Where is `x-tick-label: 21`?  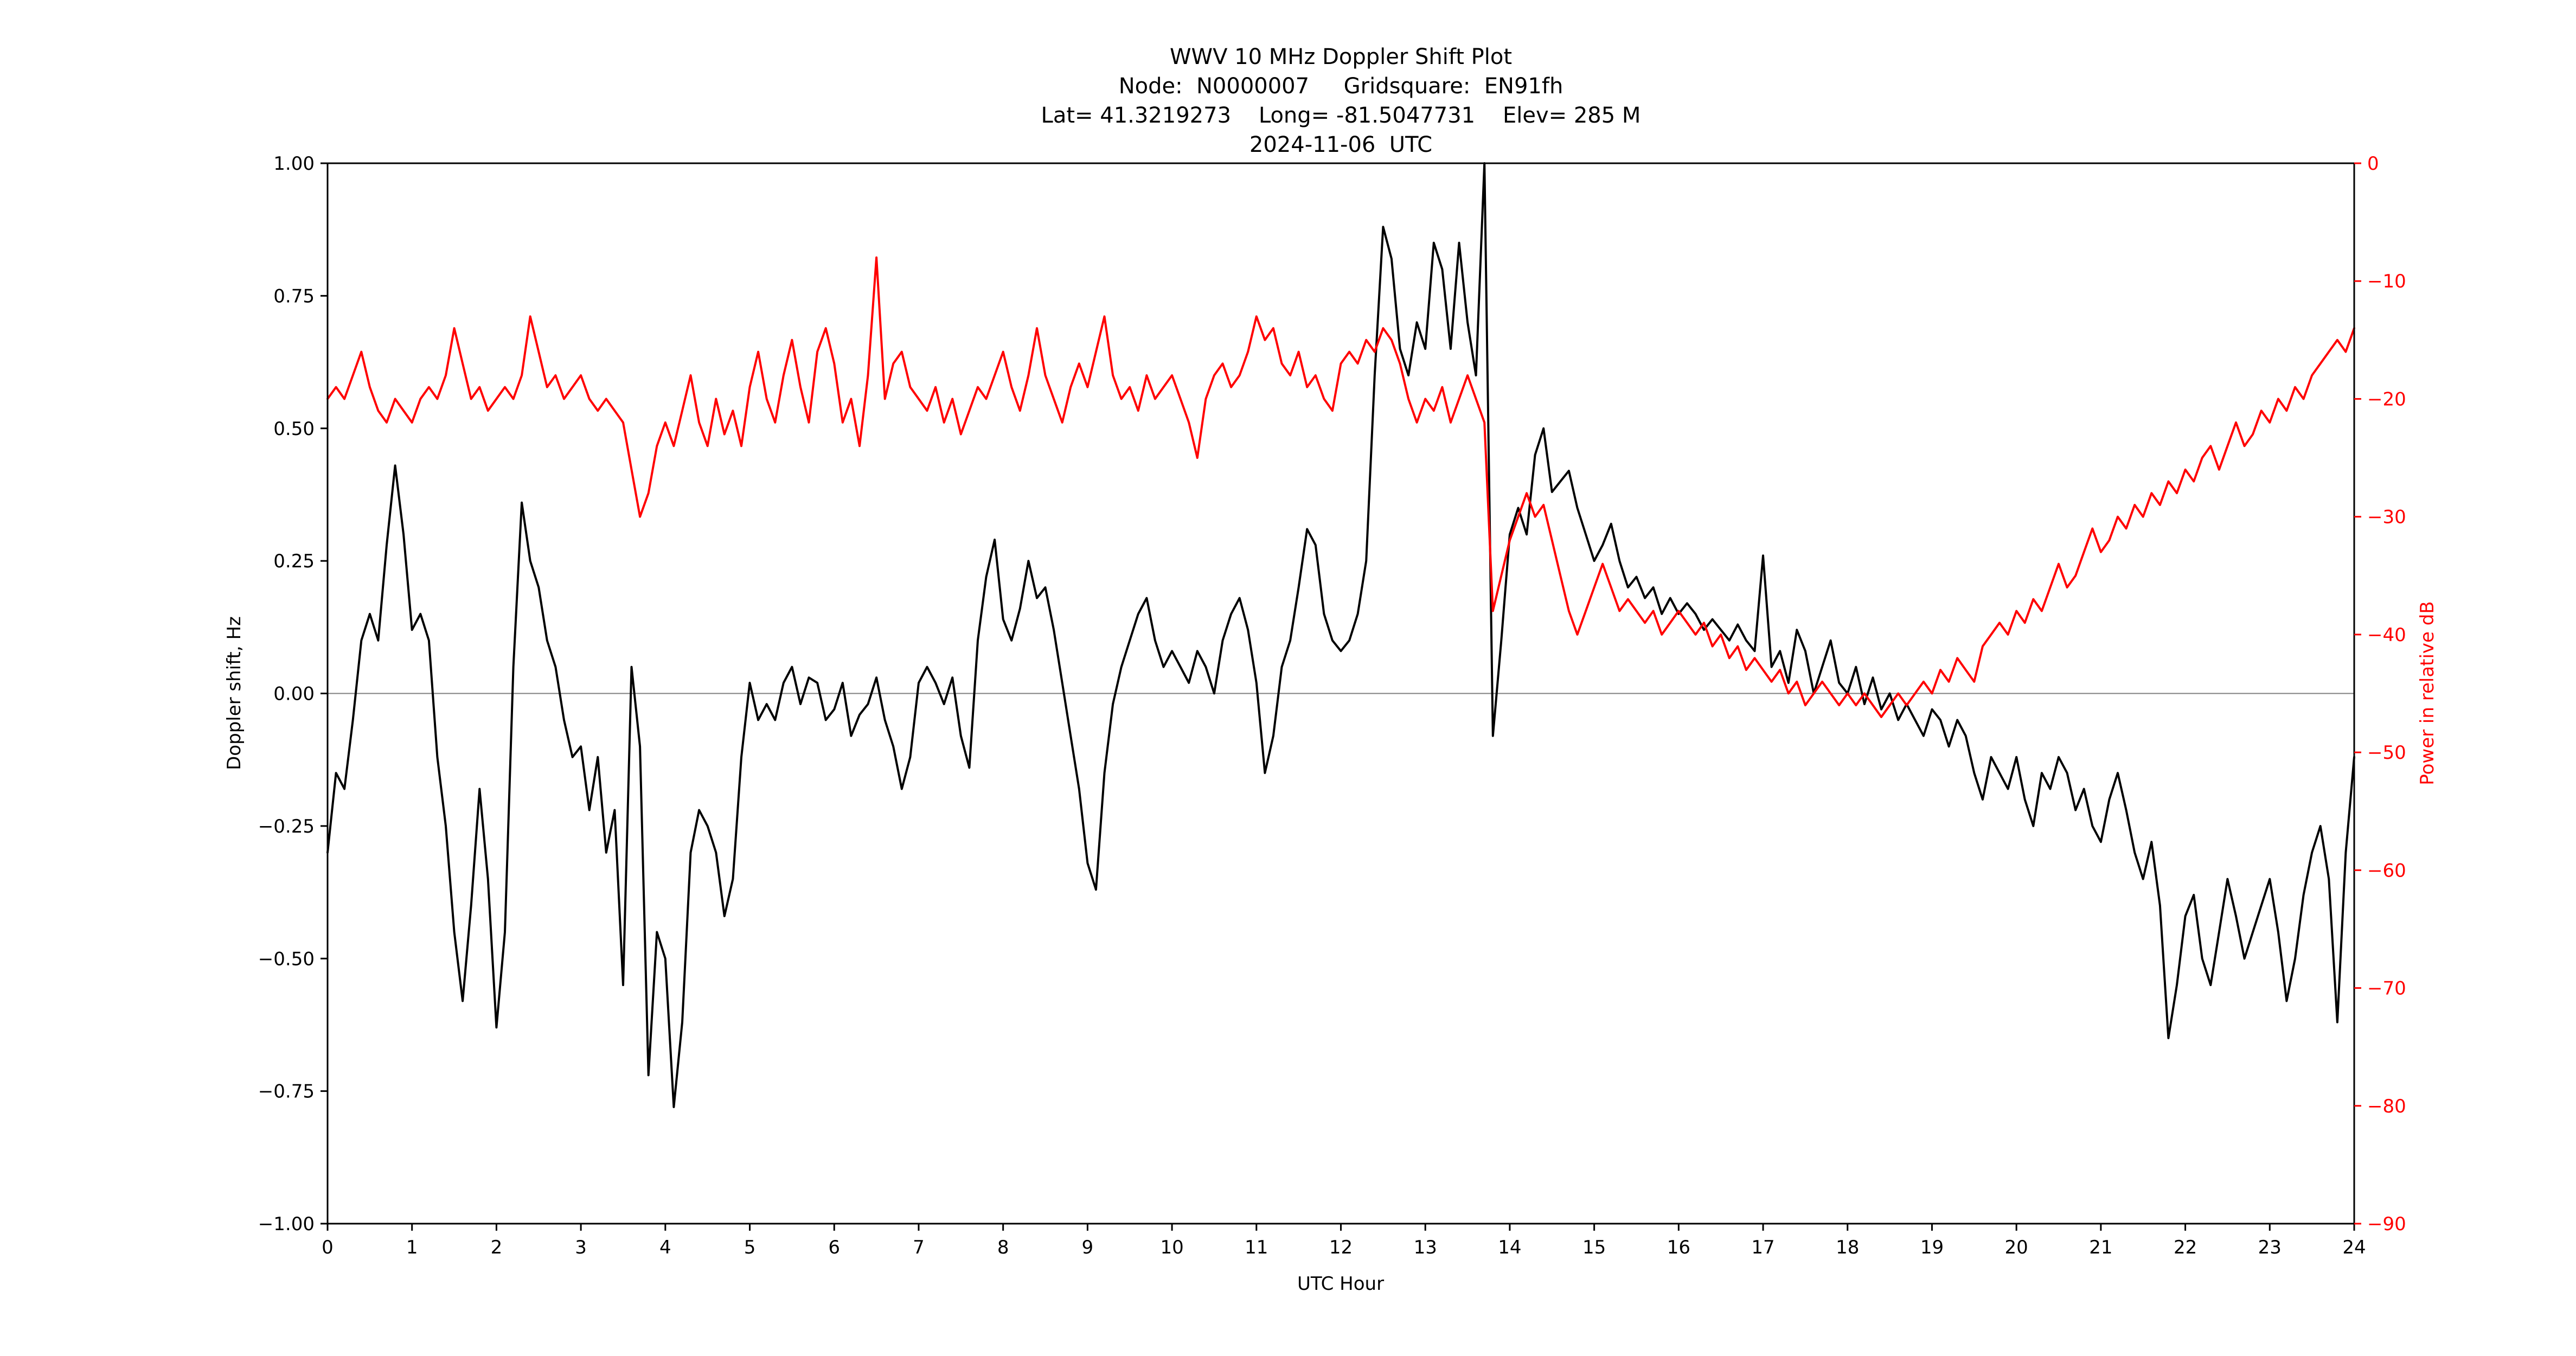 x-tick-label: 21 is located at coordinates (2100, 1247).